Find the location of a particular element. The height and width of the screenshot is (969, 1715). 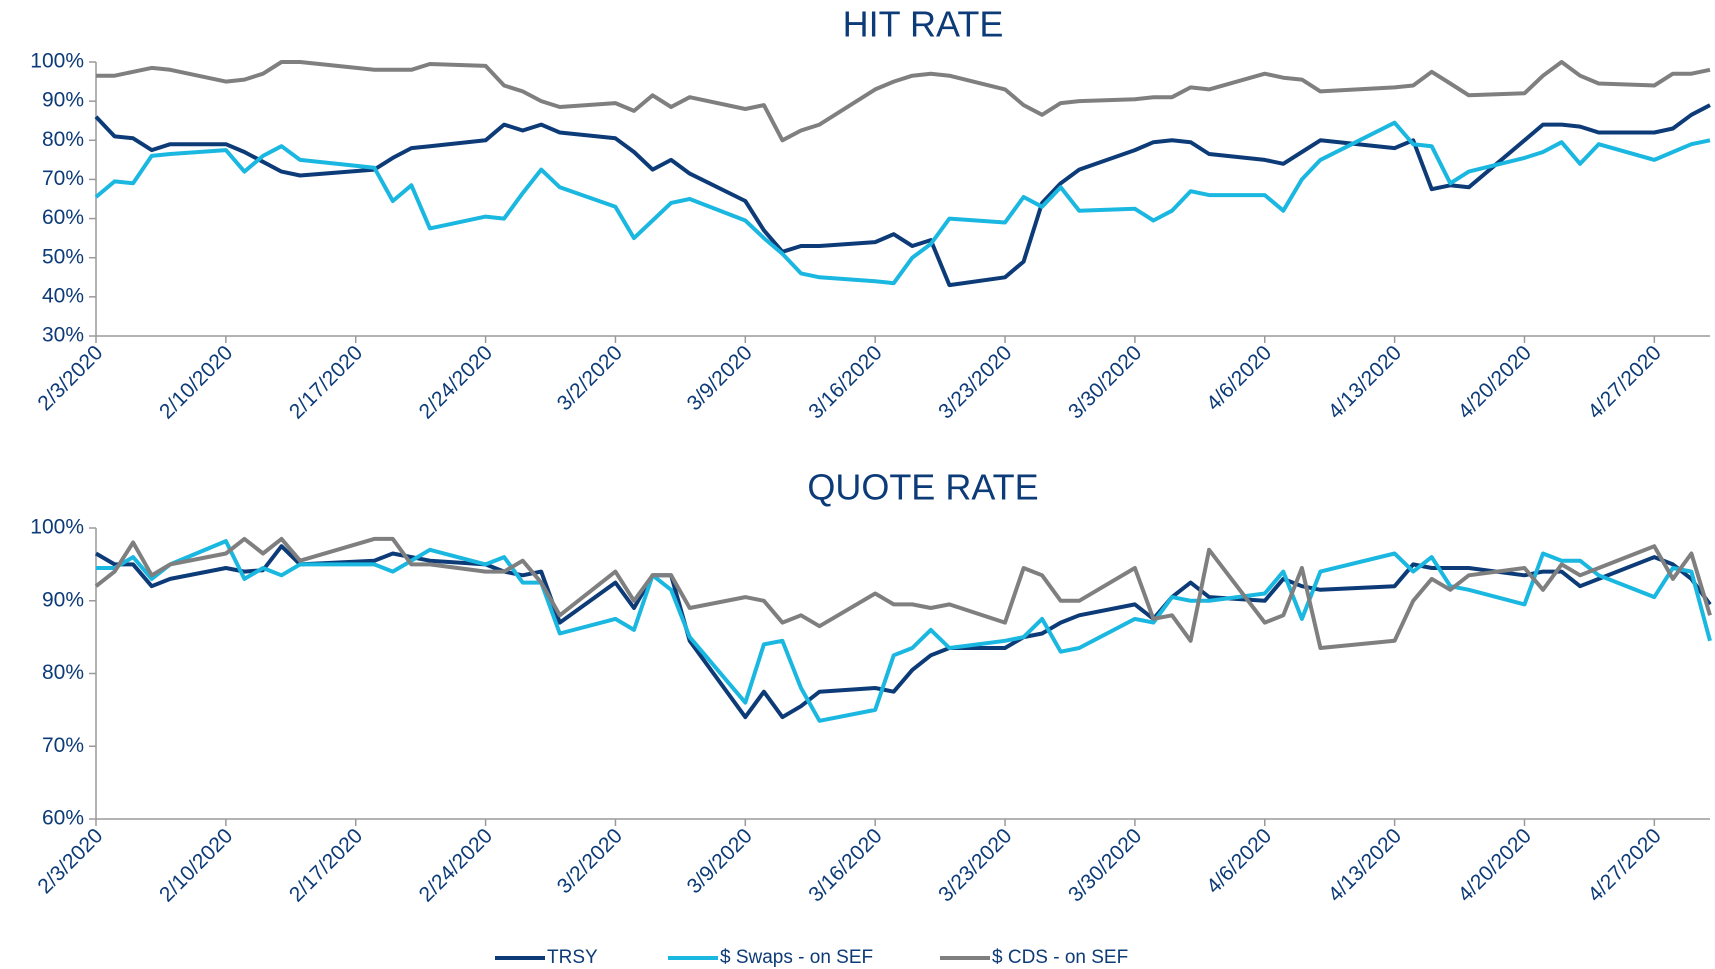

chart-title: HIT RATE is located at coordinates (923, 24).